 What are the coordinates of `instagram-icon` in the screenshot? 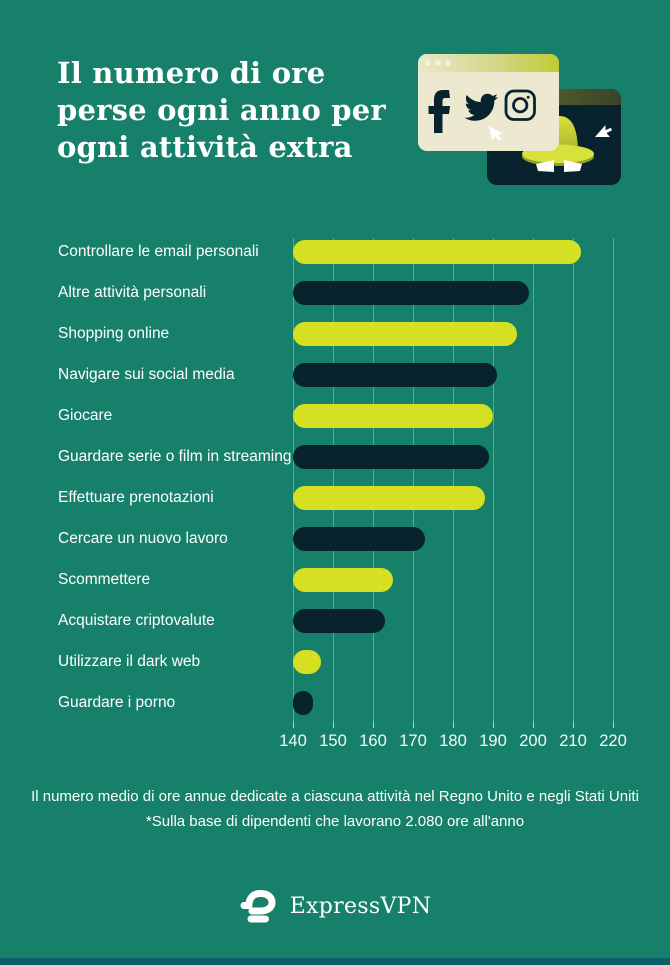 It's located at (520, 105).